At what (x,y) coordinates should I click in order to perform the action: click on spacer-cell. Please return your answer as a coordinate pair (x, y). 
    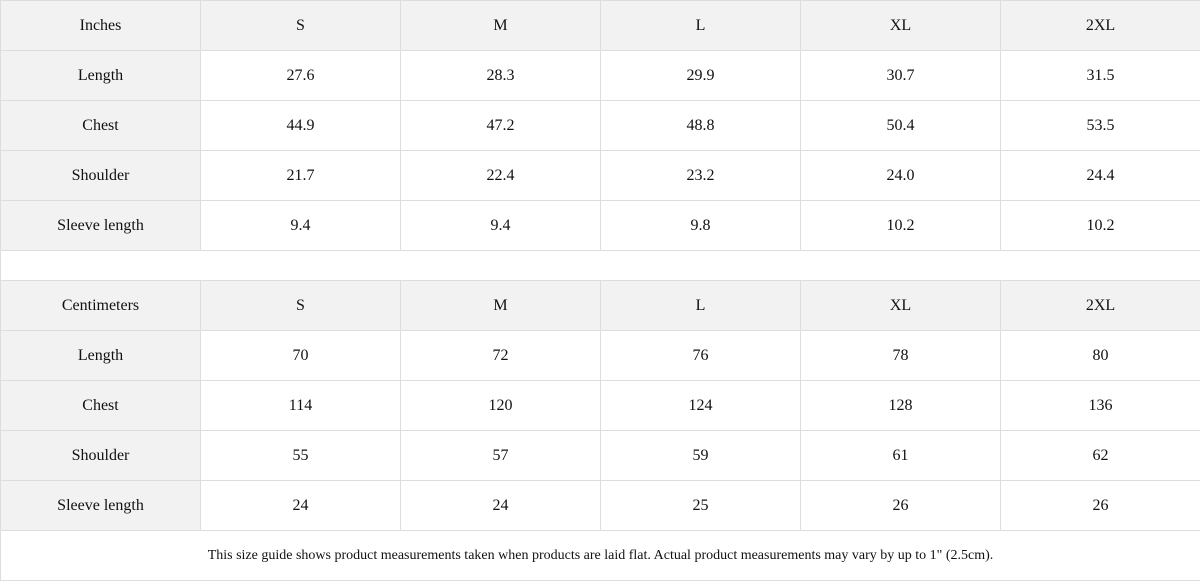
    Looking at the image, I should click on (600, 266).